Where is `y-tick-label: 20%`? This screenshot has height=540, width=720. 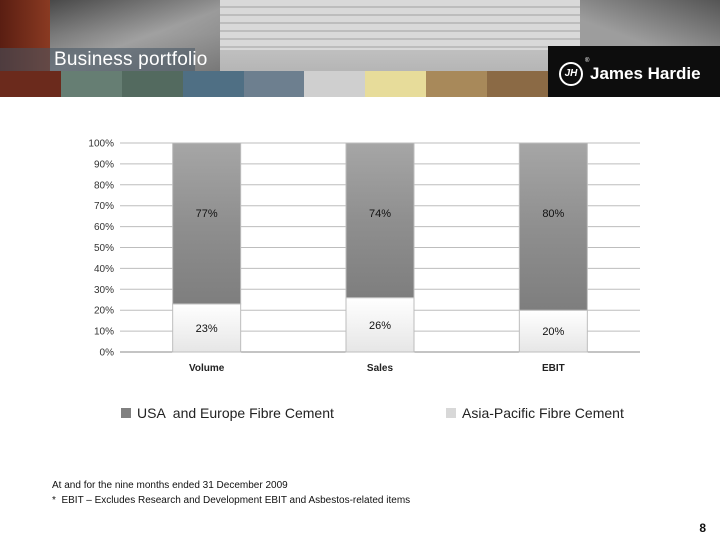
y-tick-label: 20% is located at coordinates (104, 311).